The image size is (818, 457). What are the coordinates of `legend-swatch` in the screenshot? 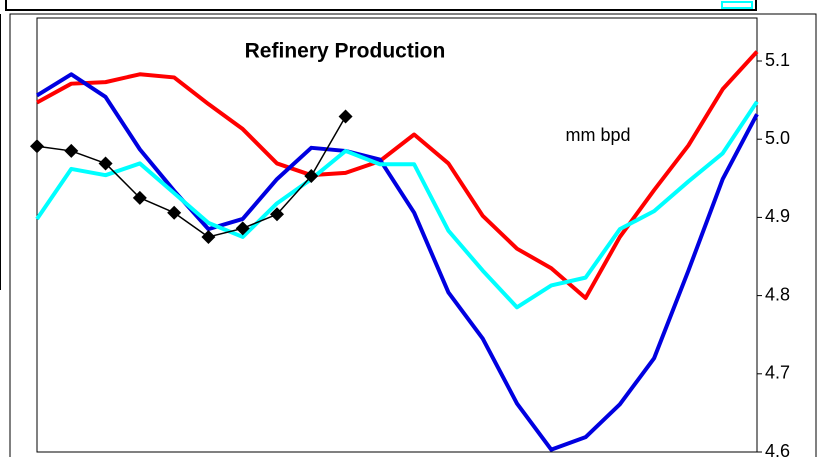 It's located at (737, 5).